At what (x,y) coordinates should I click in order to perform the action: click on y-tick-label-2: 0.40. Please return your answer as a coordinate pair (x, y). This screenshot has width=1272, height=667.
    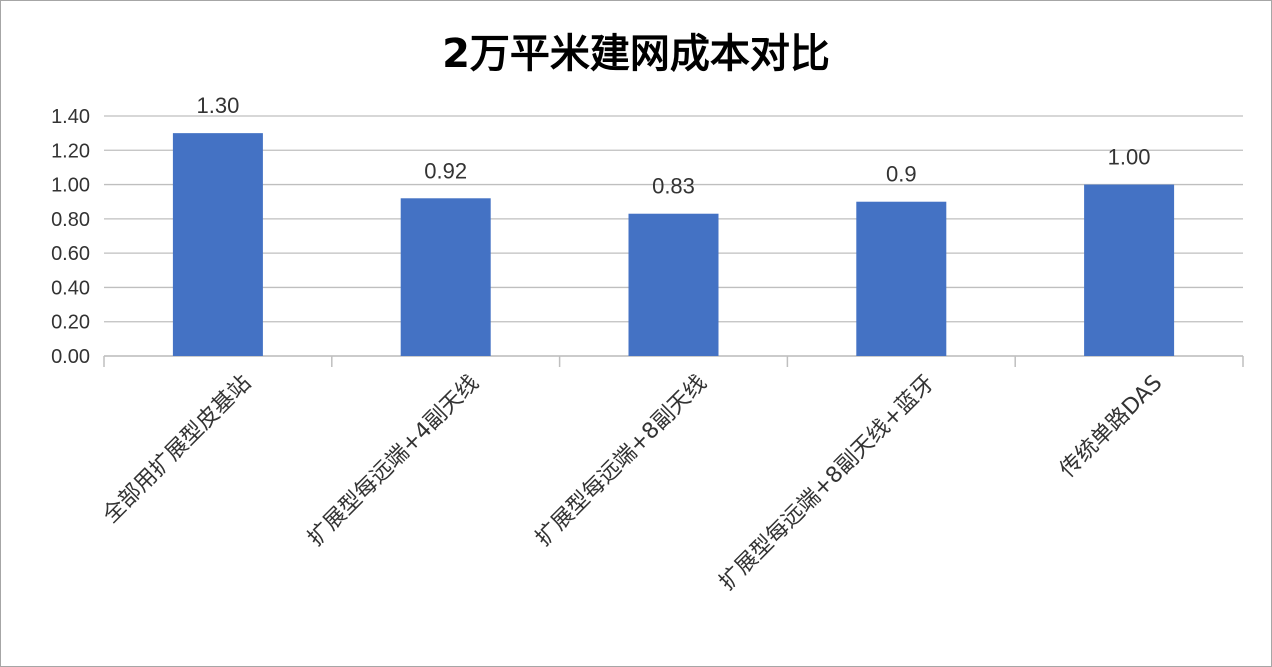
    Looking at the image, I should click on (70, 288).